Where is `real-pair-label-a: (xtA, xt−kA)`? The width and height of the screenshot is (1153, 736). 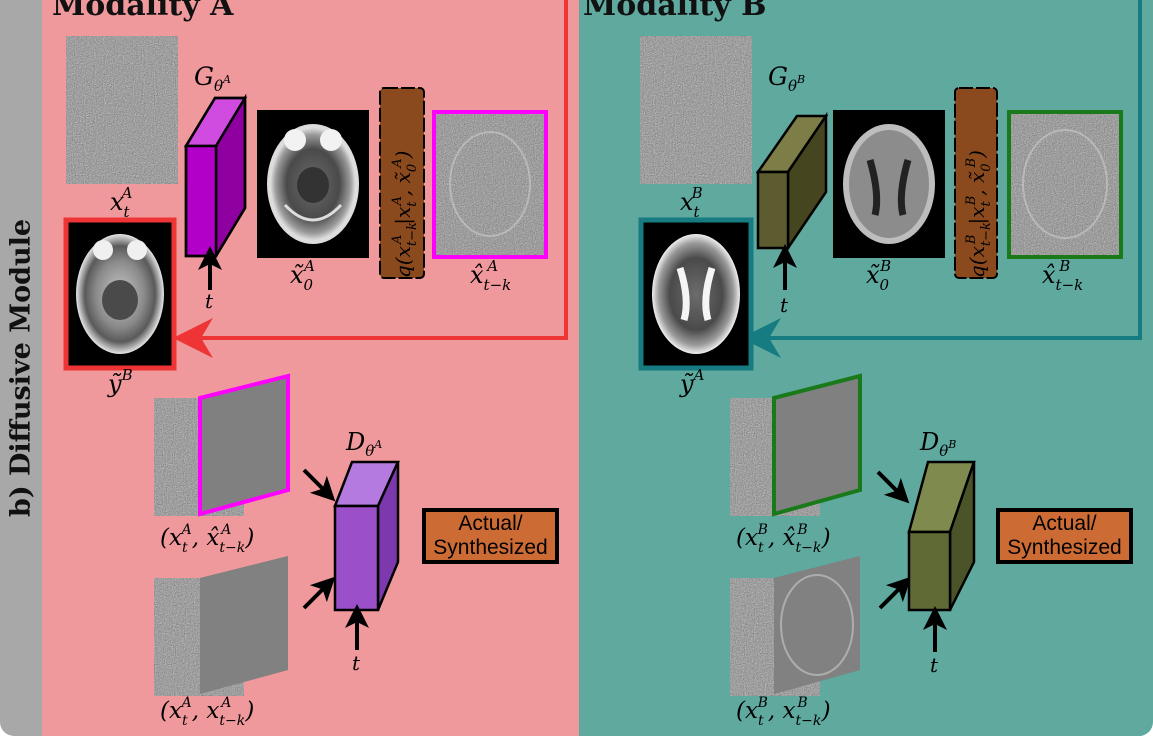 real-pair-label-a: (xtA, xt−kA) is located at coordinates (207, 712).